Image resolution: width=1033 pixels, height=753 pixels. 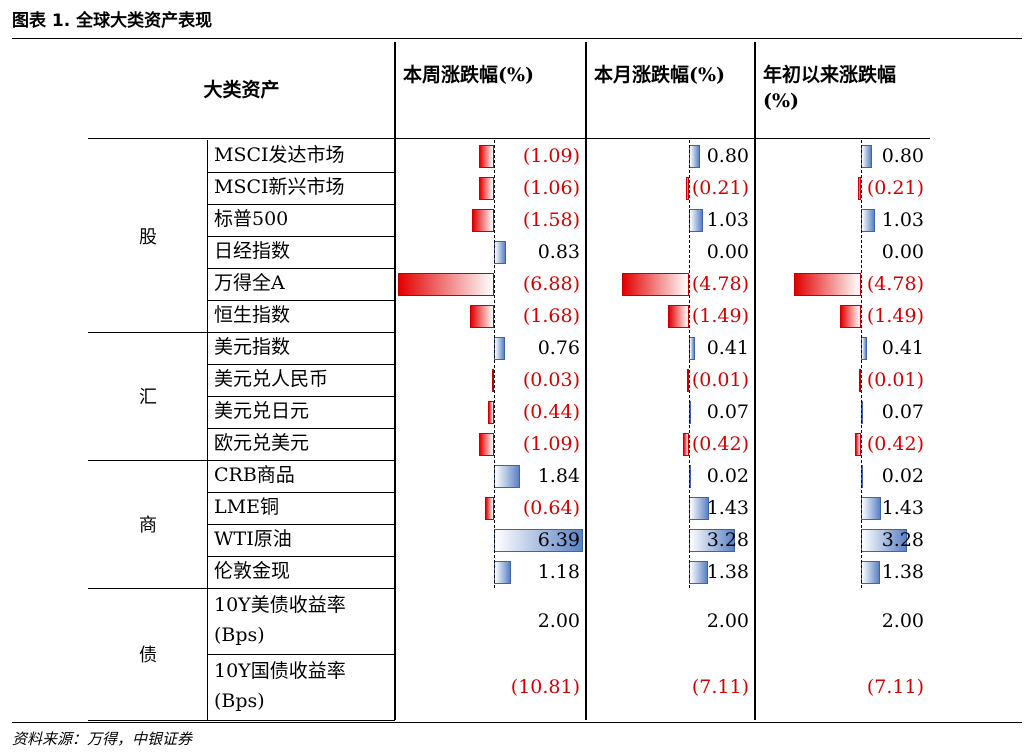 I want to click on row-label: 10Y国债收益率(Bps), so click(x=280, y=686).